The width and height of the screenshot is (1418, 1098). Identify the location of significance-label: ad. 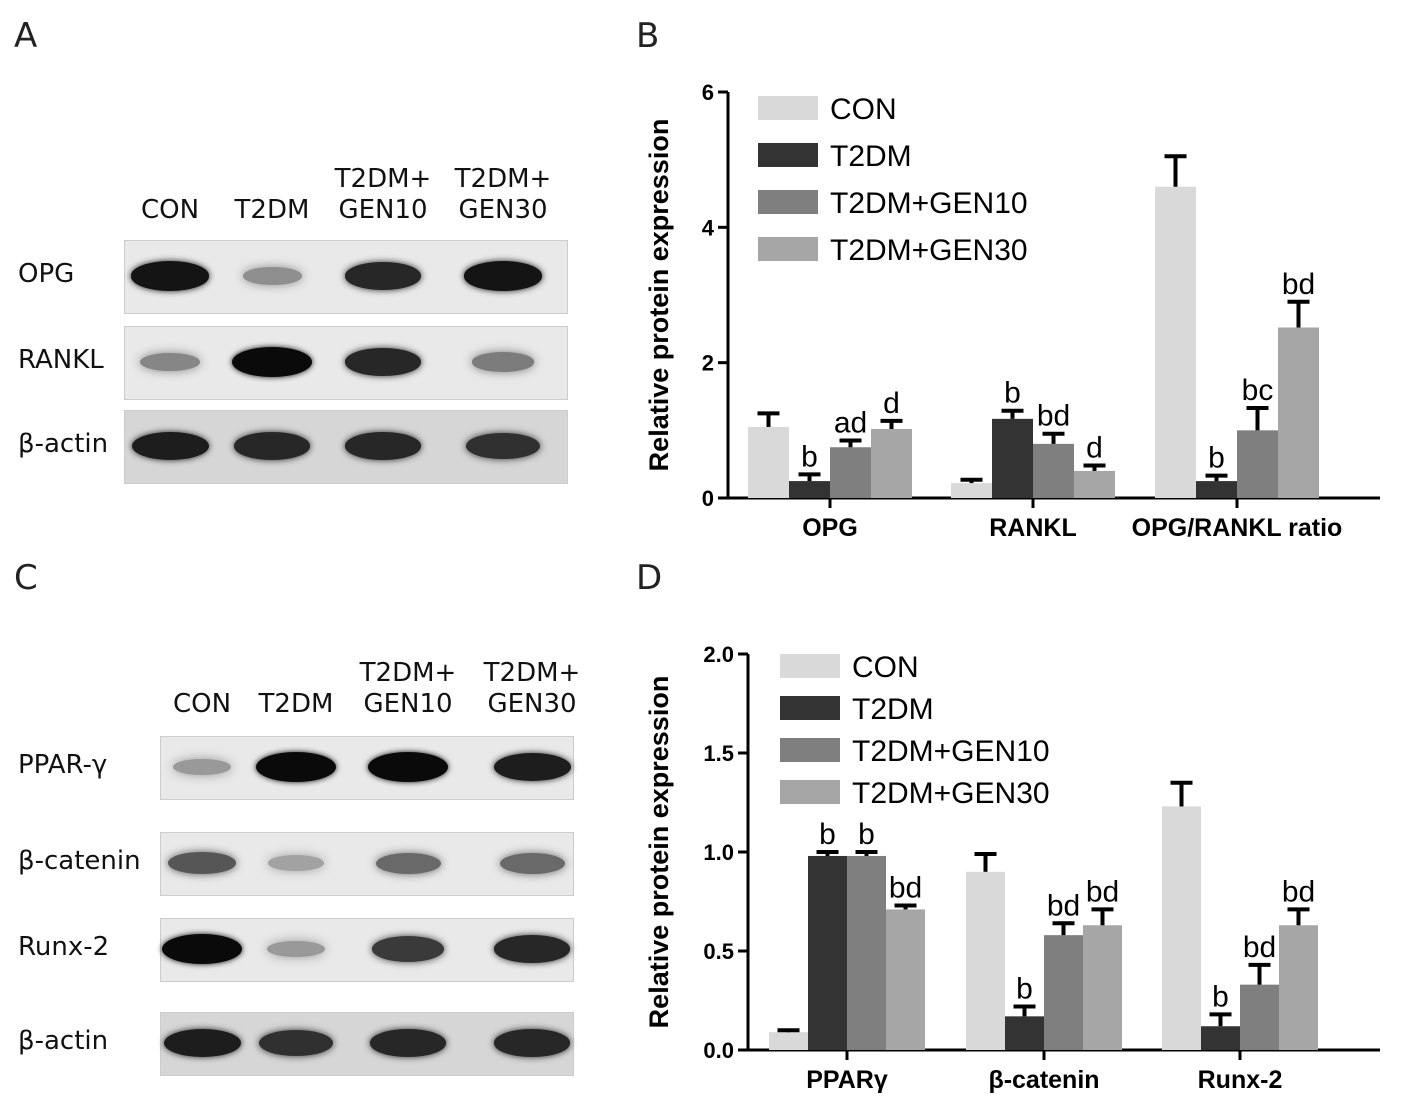
(850, 422).